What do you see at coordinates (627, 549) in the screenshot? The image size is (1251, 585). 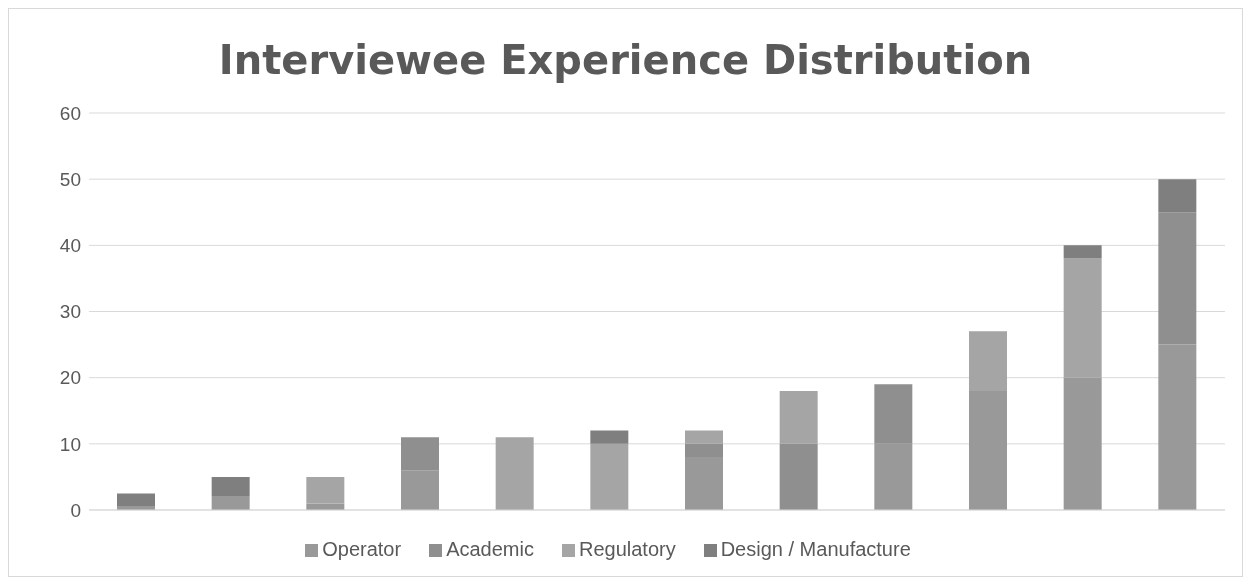 I see `legend-label: Regulatory` at bounding box center [627, 549].